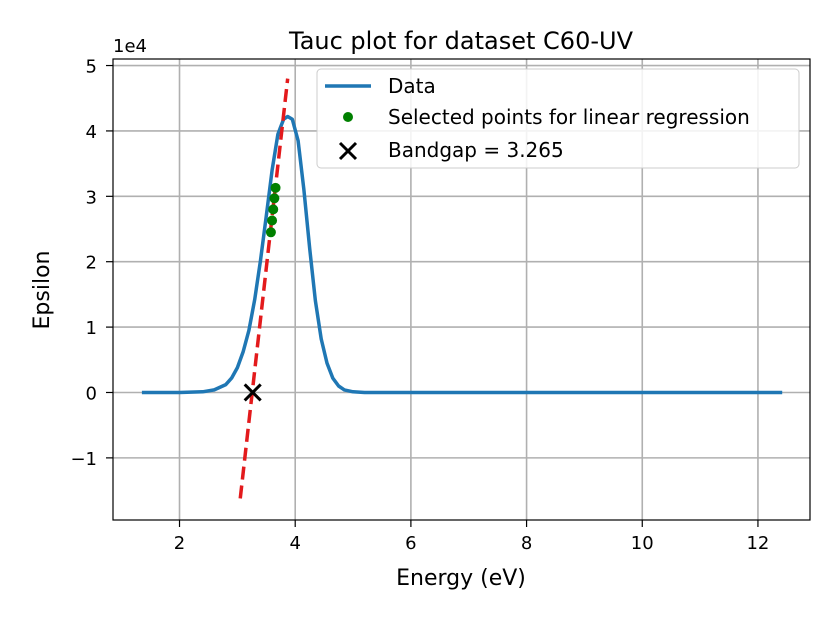 Image resolution: width=840 pixels, height=620 pixels. Describe the element at coordinates (252, 392) in the screenshot. I see `bandgap-marker` at that location.